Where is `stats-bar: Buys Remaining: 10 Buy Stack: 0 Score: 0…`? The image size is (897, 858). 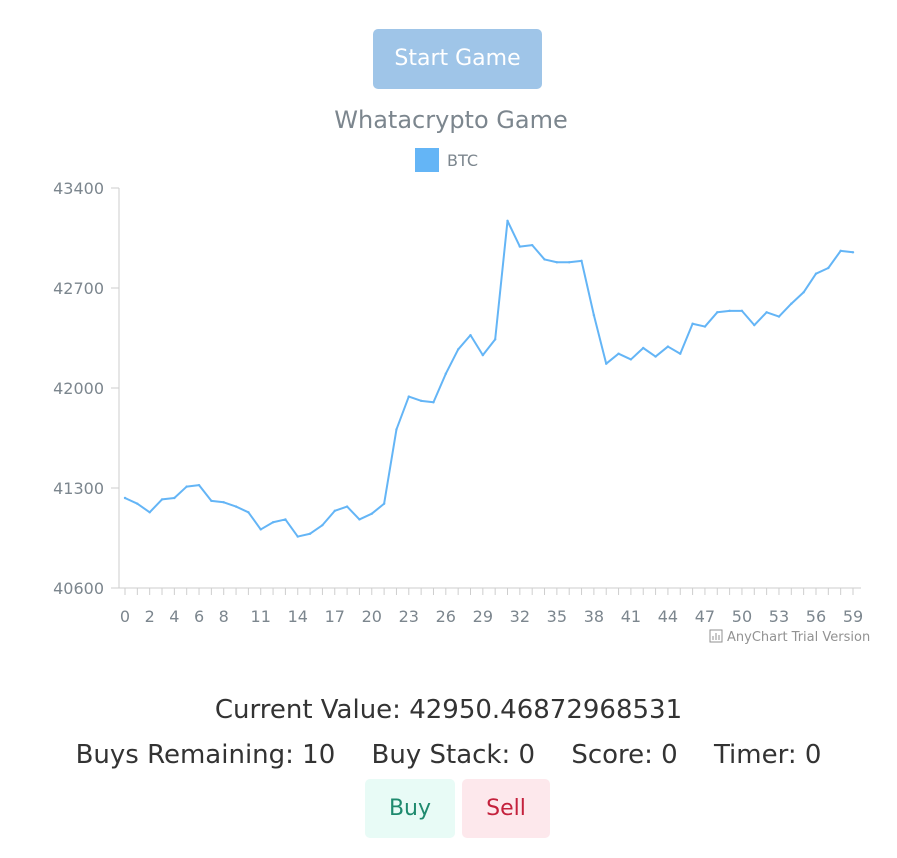
stats-bar: Buys Remaining: 10 Buy Stack: 0 Score: 0… is located at coordinates (448, 755).